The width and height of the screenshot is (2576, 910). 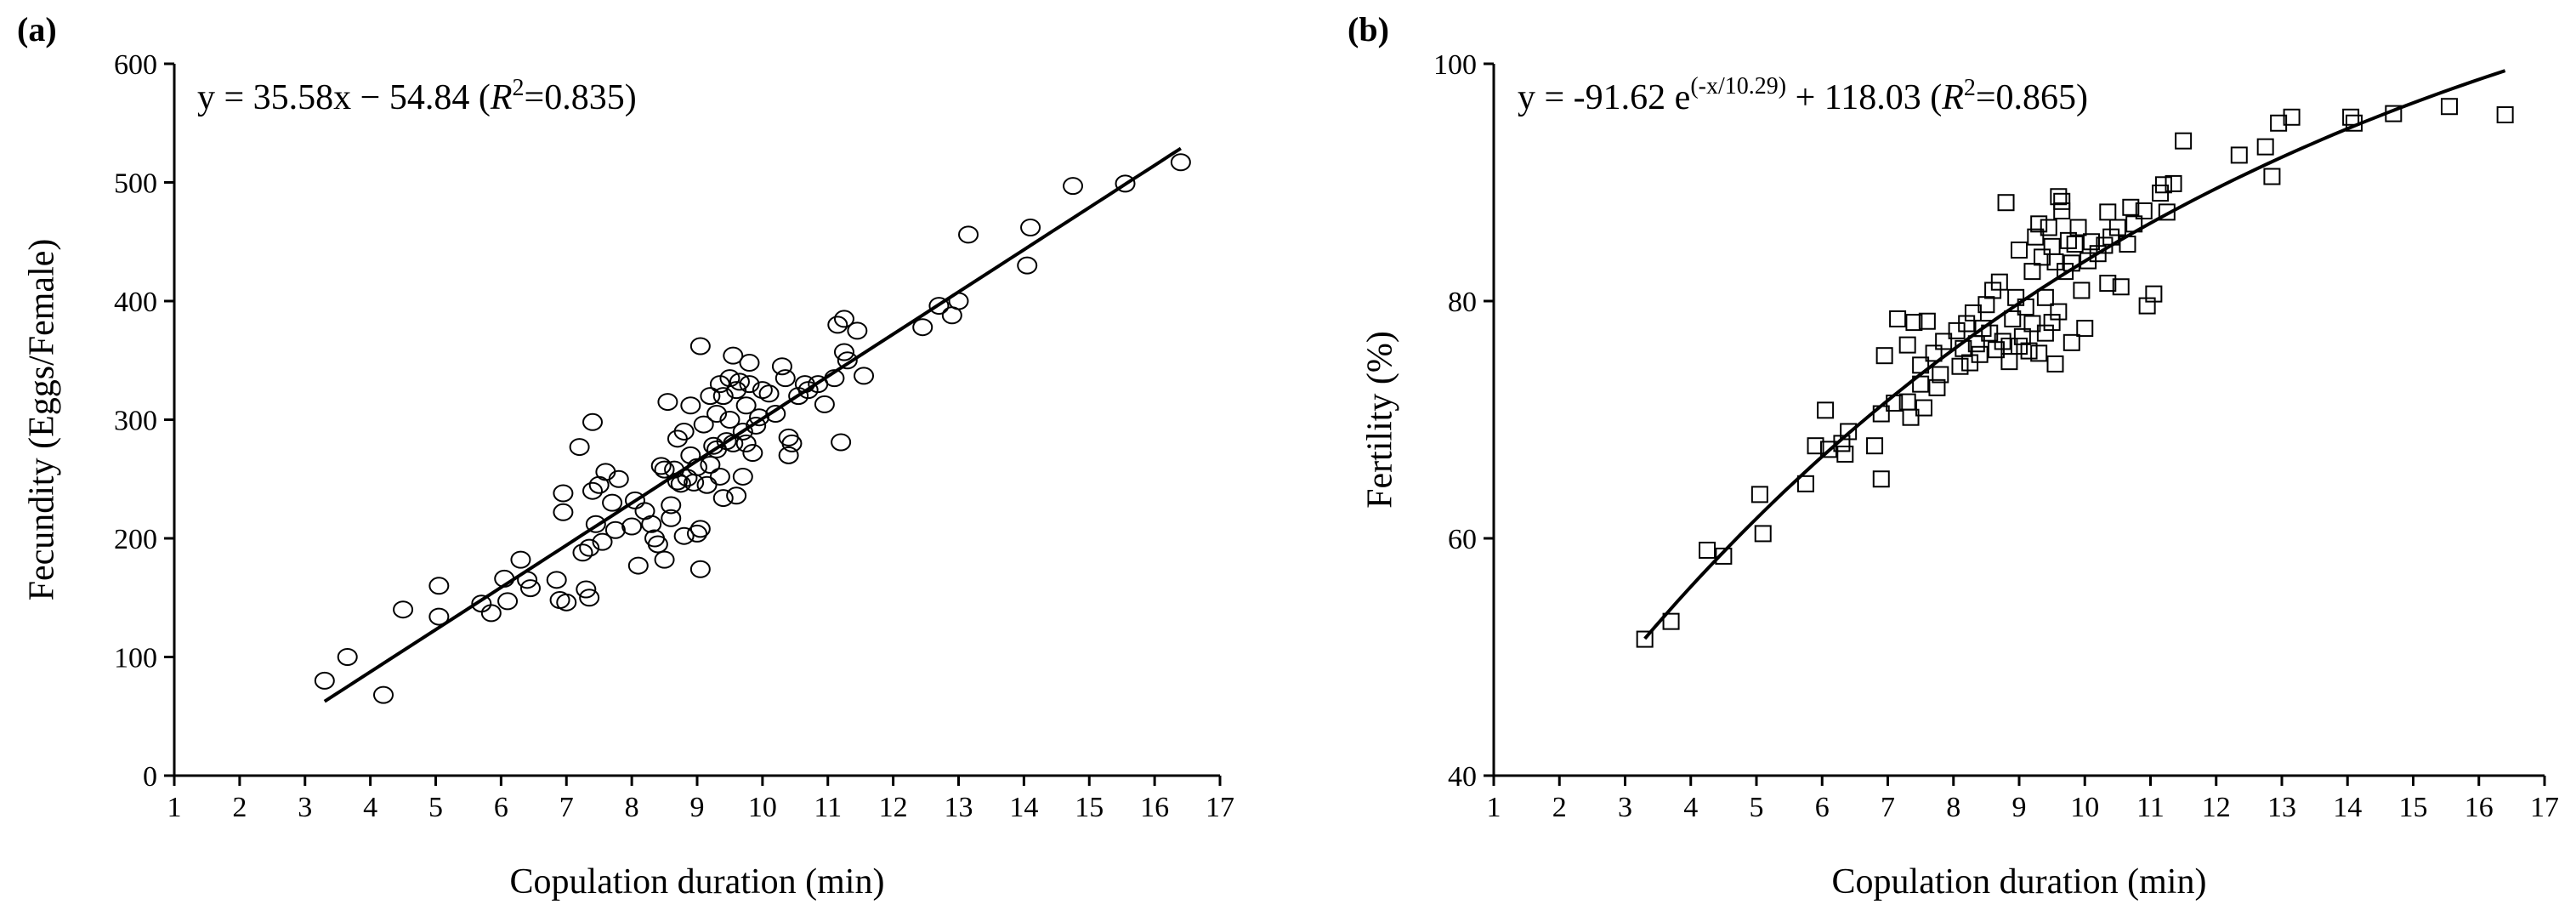 I want to click on x-tick-label: 11, so click(x=828, y=807).